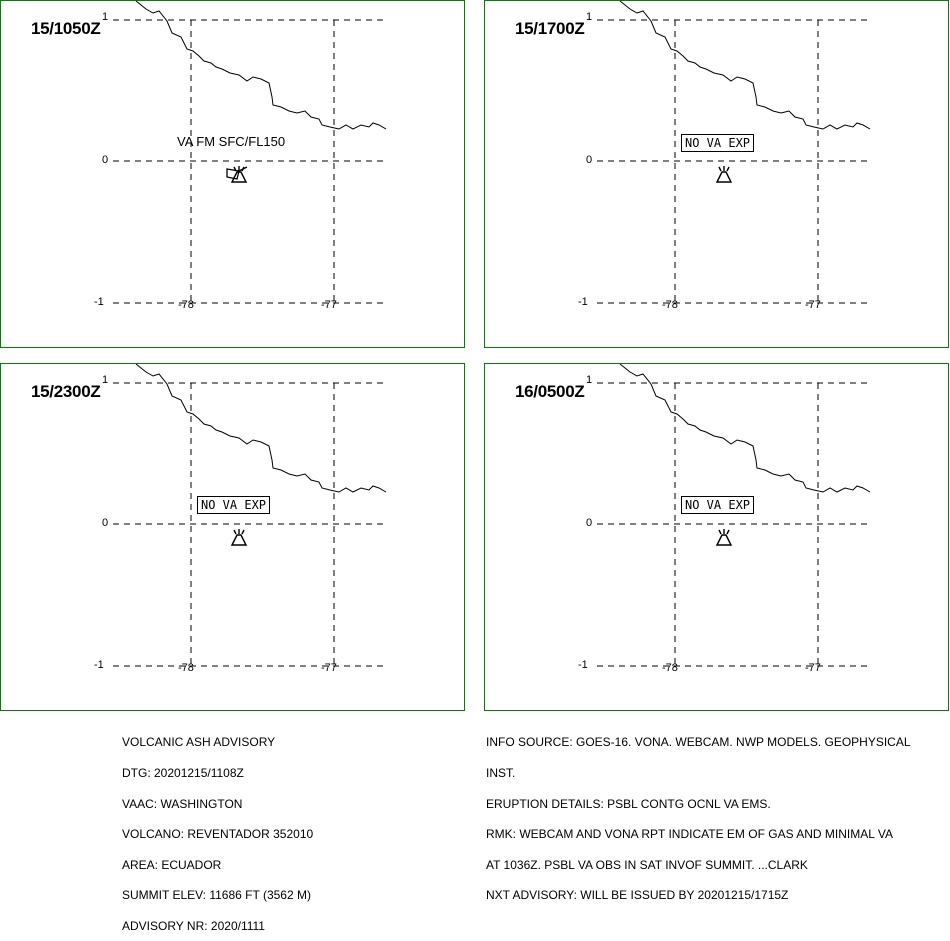 This screenshot has width=950, height=941. I want to click on advisory-line: VOLCANIC ASH ADVISORY, so click(199, 742).